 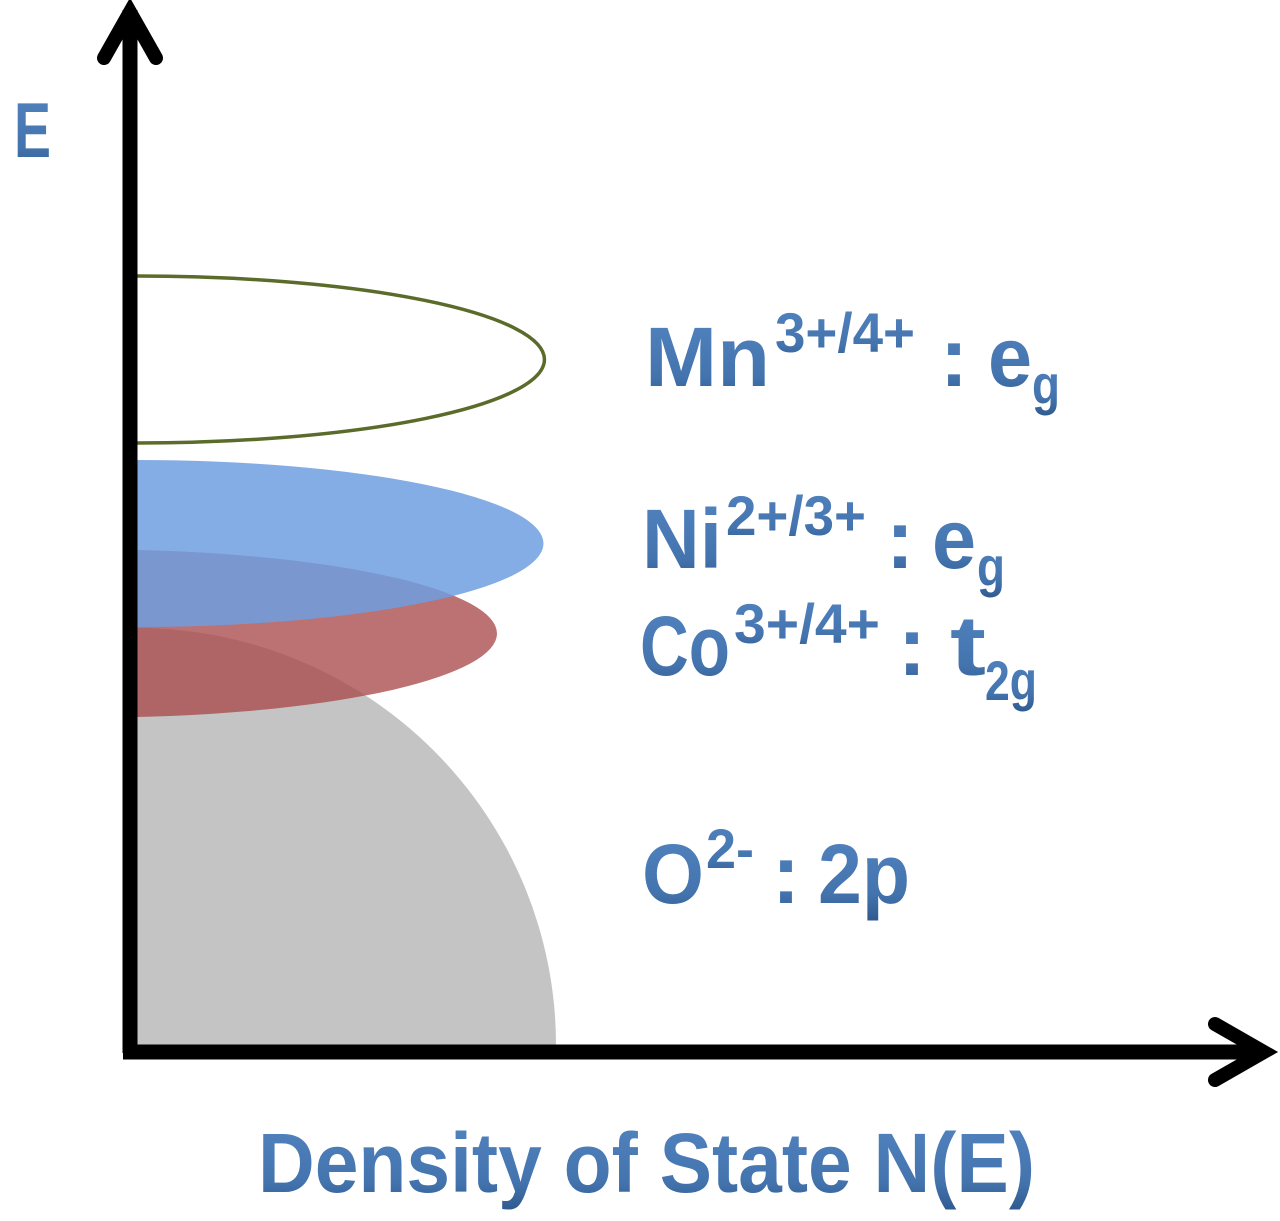 I want to click on co-orbital: t, so click(x=968, y=646).